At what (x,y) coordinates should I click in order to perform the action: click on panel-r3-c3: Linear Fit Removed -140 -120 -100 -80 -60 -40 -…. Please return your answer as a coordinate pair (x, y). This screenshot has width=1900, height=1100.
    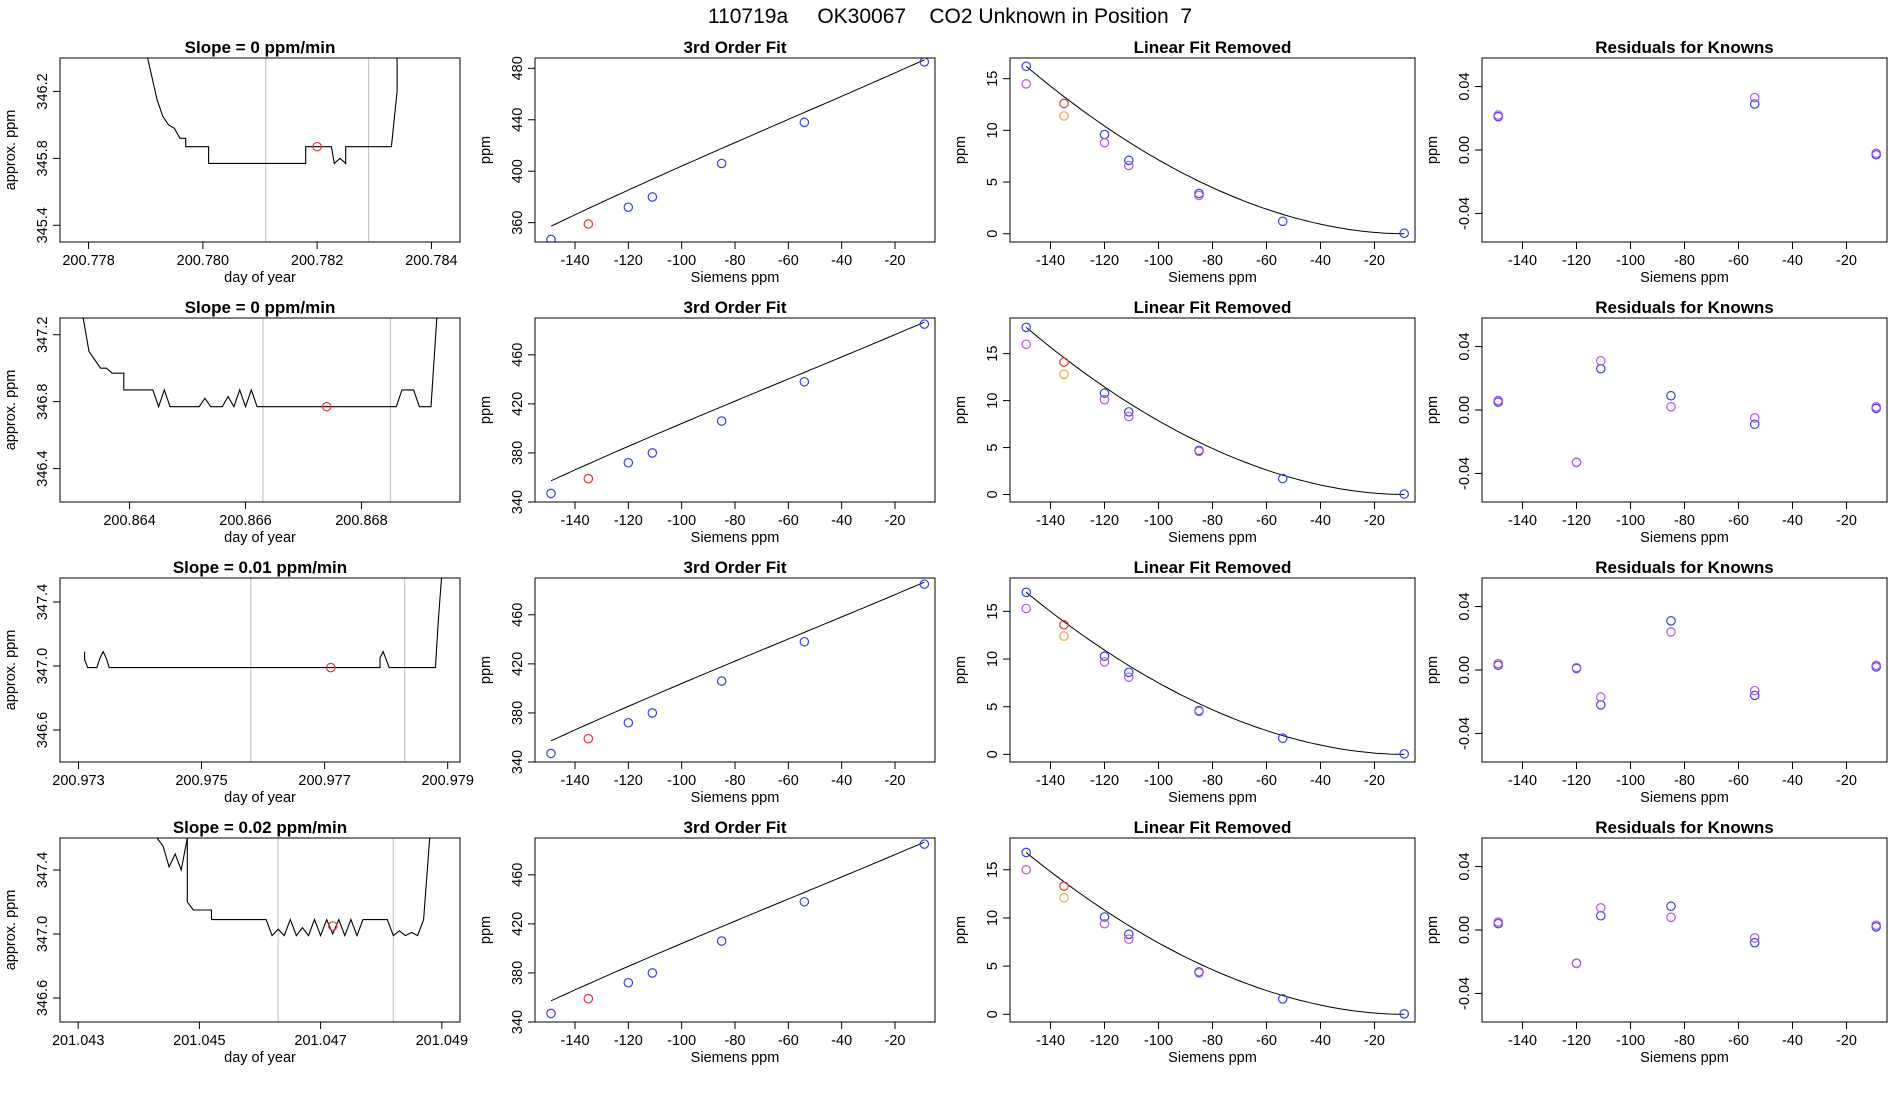
    Looking at the image, I should click on (1184, 682).